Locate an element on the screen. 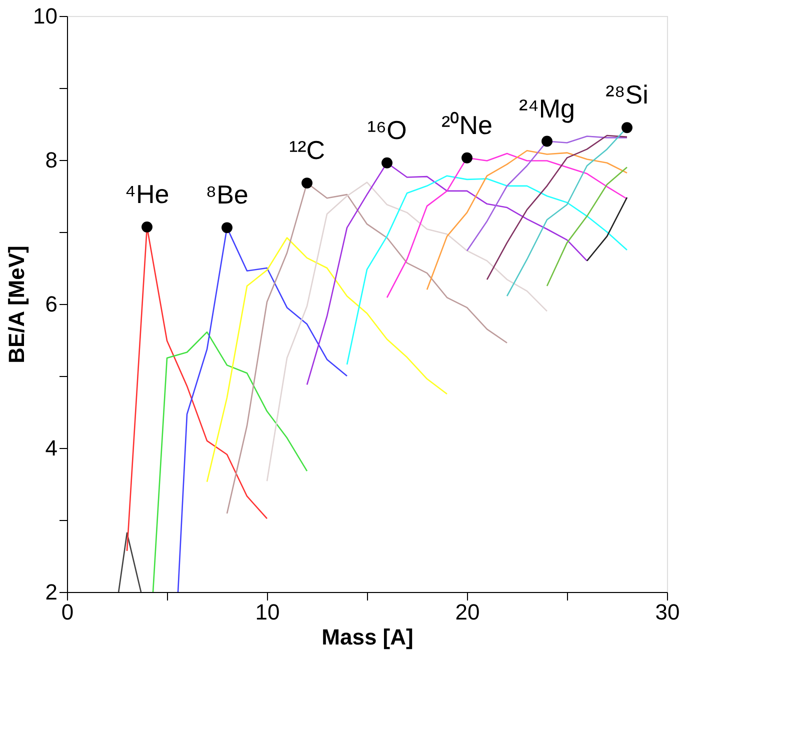 The image size is (807, 745). x-tick-label: 10 is located at coordinates (267, 612).